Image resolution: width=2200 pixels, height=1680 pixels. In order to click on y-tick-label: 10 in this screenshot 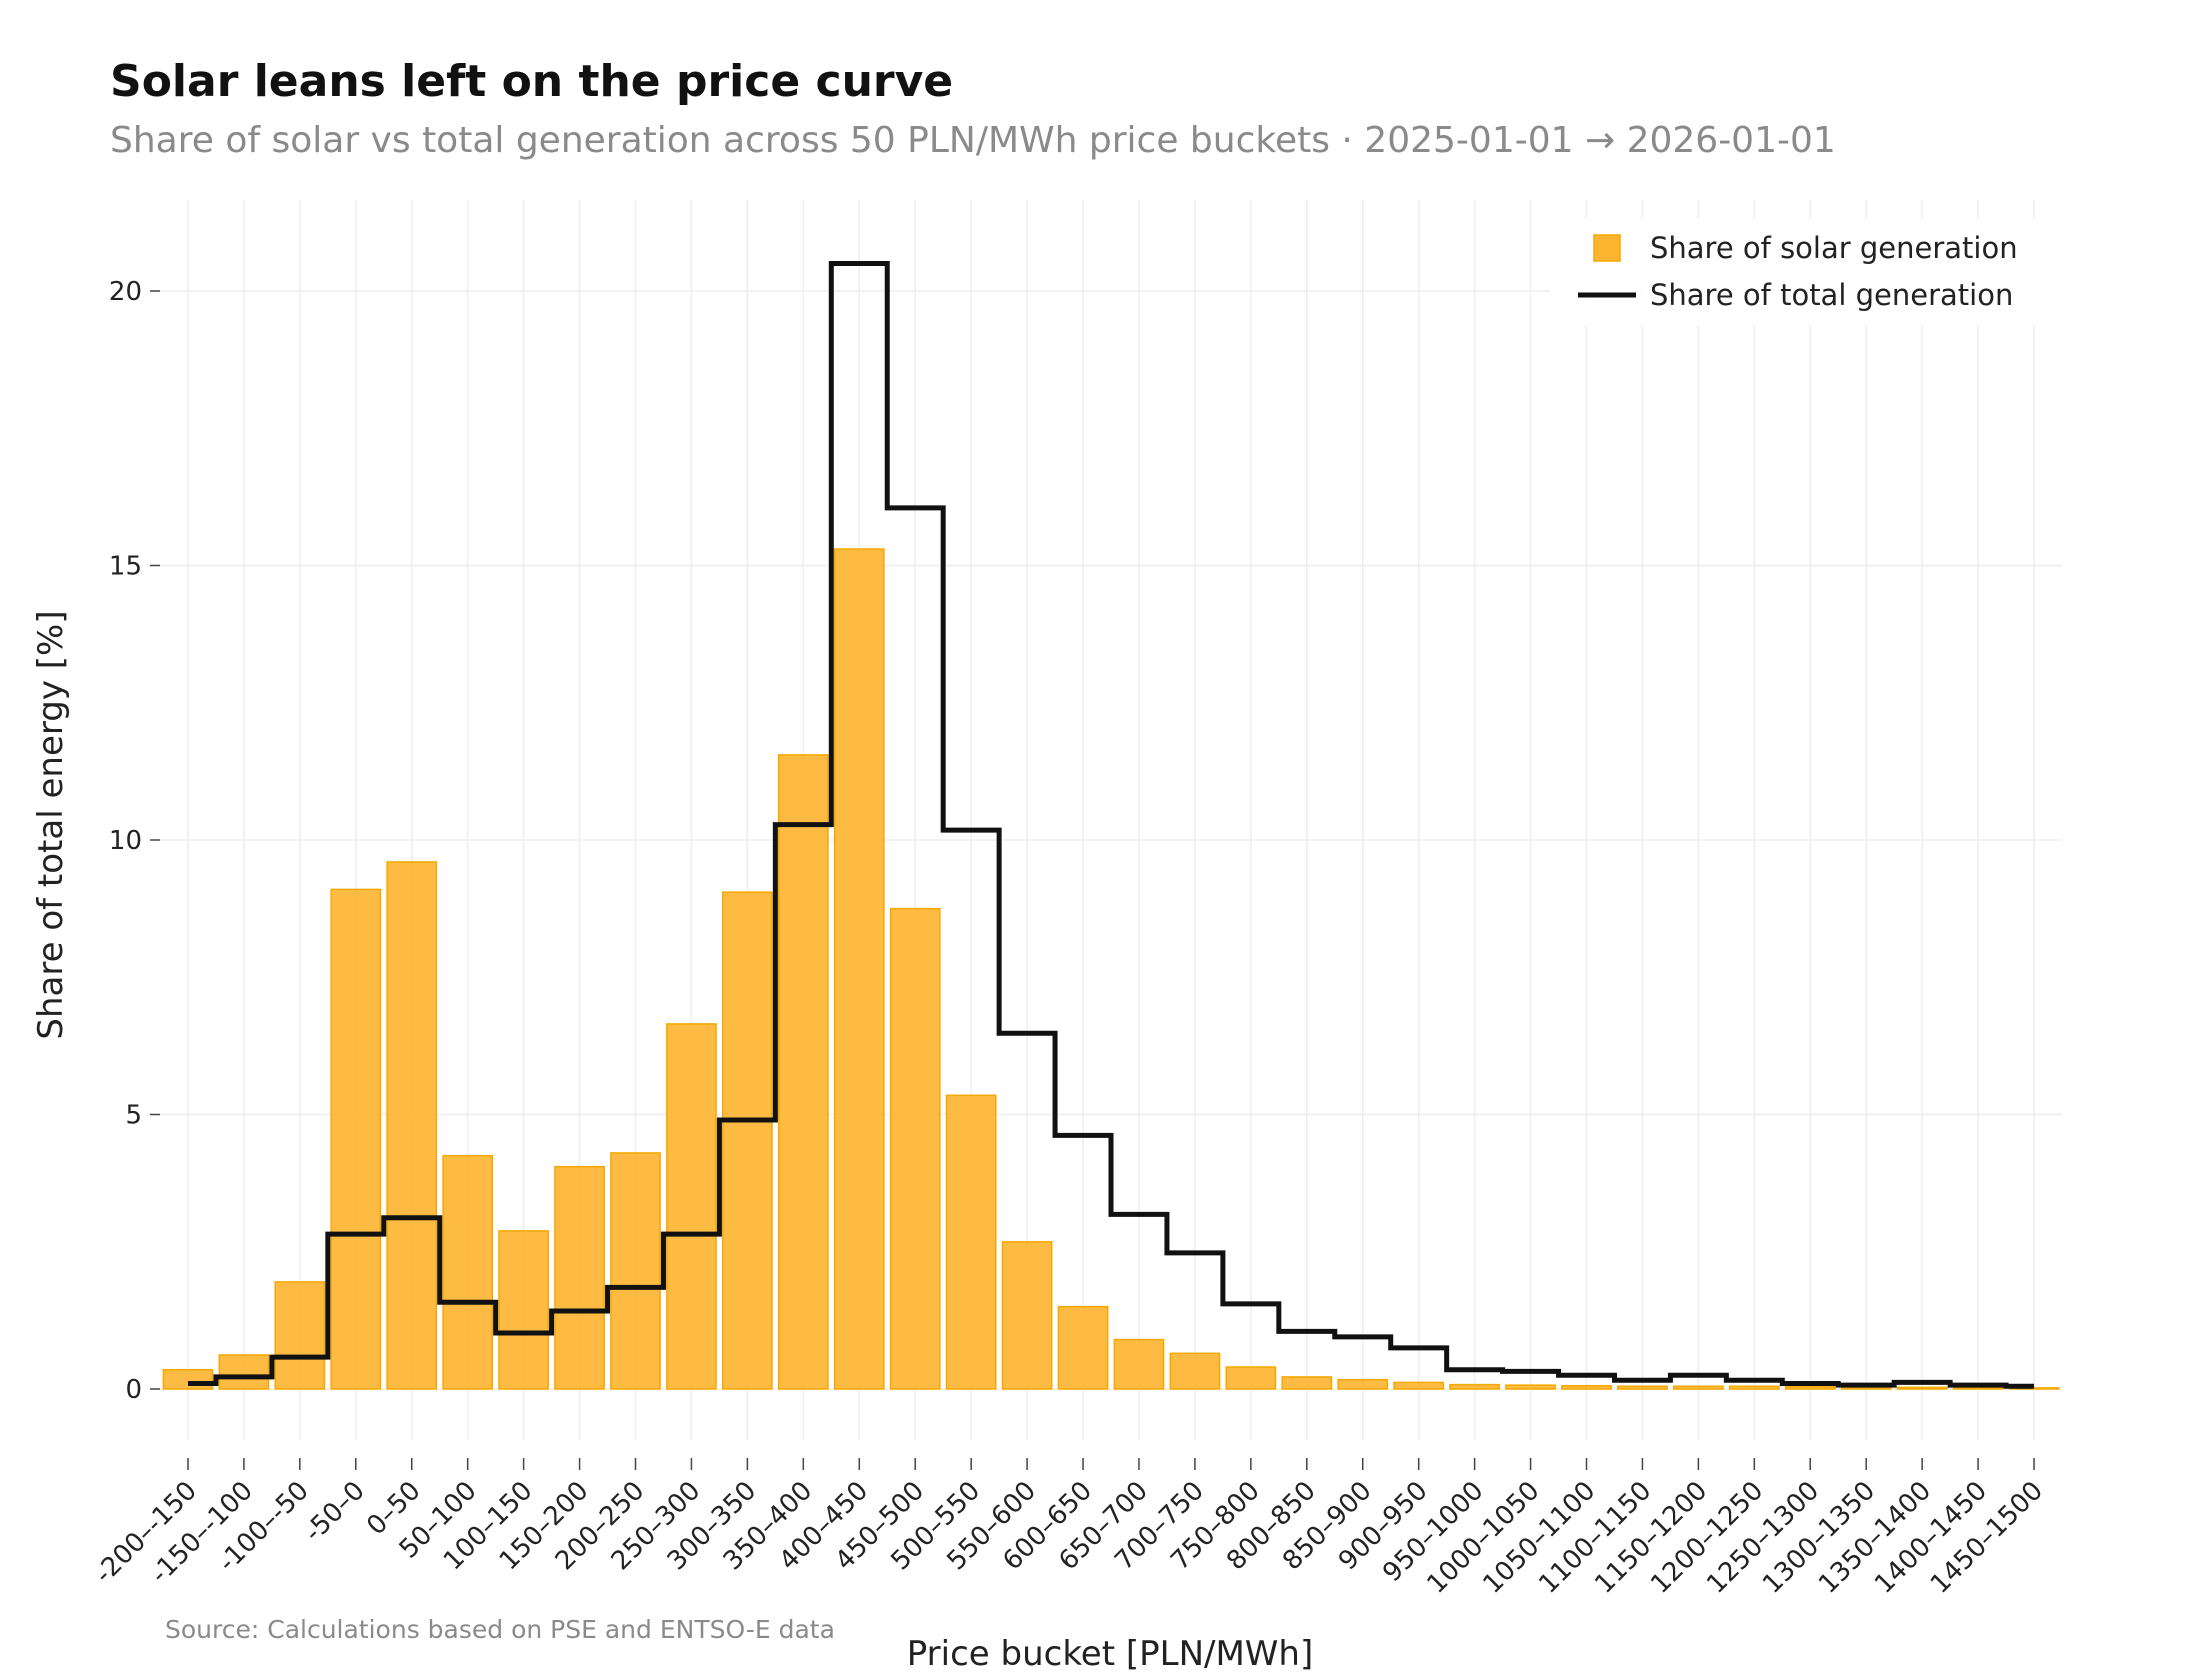, I will do `click(125, 841)`.